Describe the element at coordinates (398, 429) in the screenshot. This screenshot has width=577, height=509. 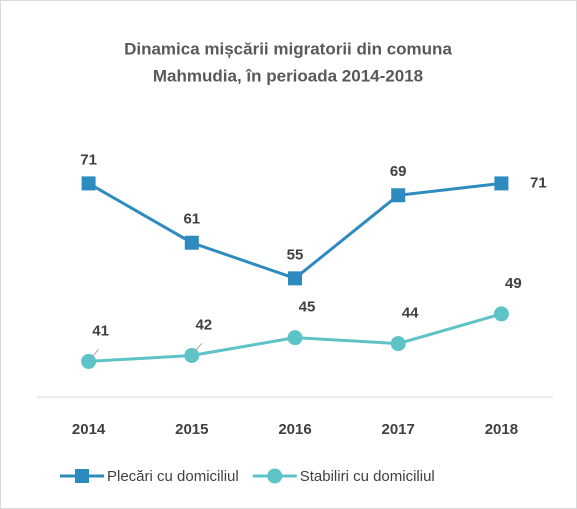
I see `x-tick-label: 2017` at that location.